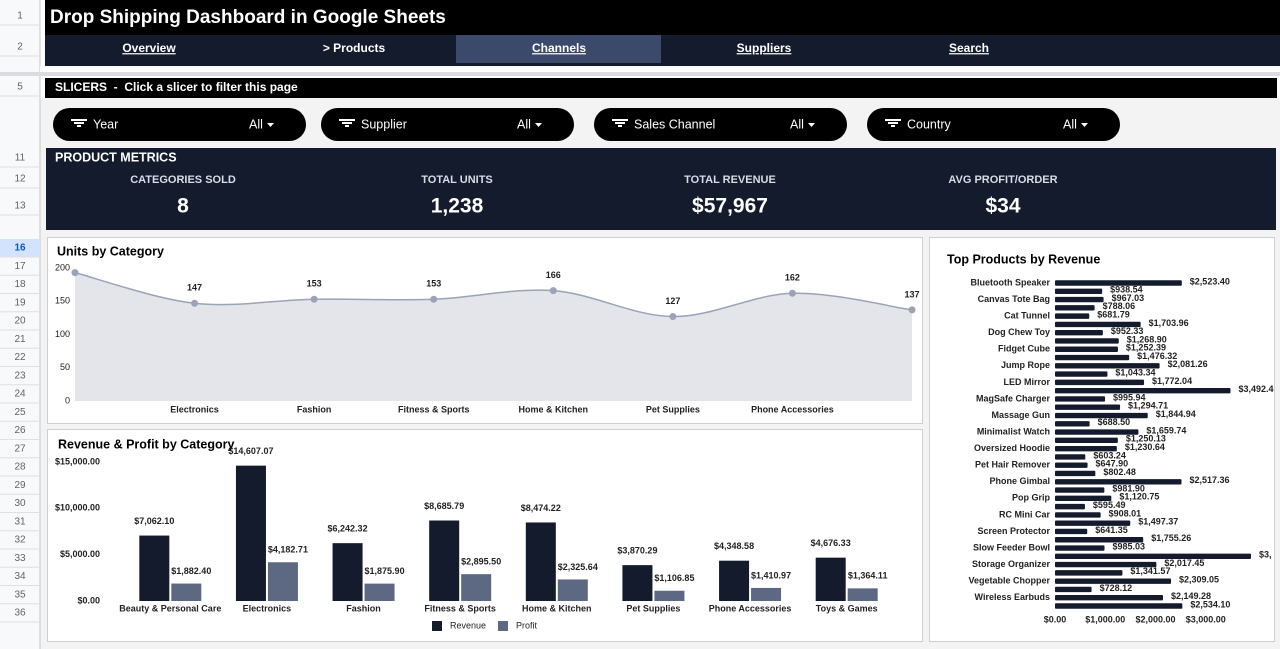  I want to click on metric-value: 8, so click(183, 206).